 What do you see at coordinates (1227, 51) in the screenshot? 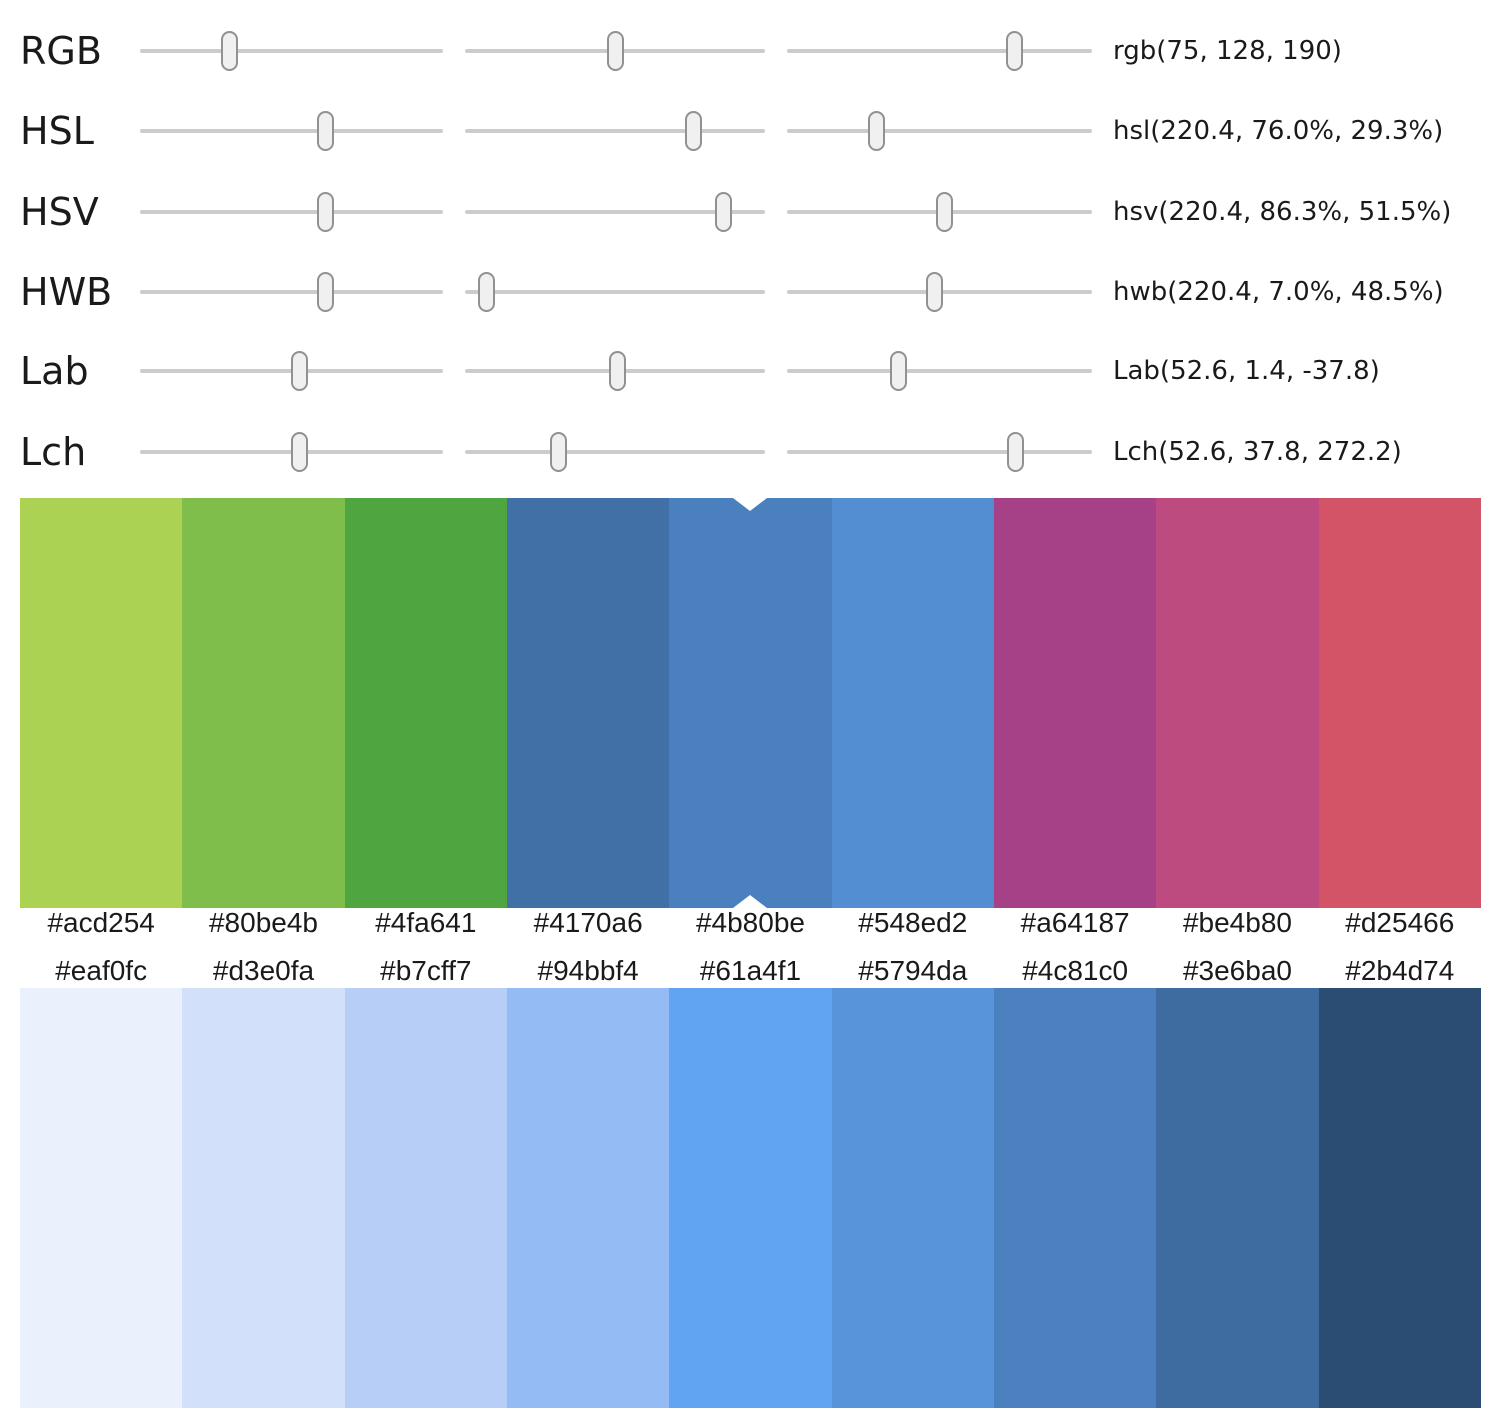
I see `rgb-value-label: rgb(75, 128, 190)` at bounding box center [1227, 51].